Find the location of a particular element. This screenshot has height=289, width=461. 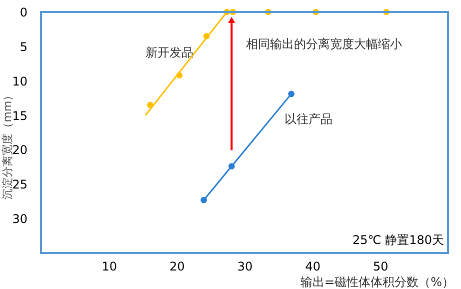

y-axis-title: 沉淀分离宽度（mm） is located at coordinates (7, 145).